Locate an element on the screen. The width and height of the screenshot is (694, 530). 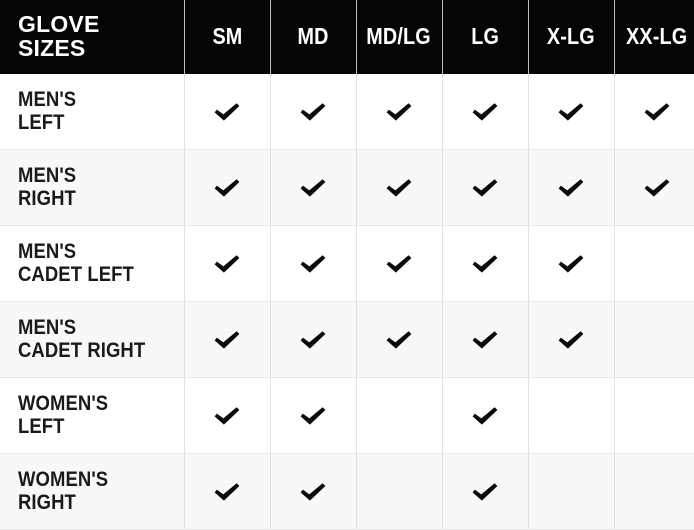
row-label-cell: WOMEN'S LEFT is located at coordinates (92, 415).